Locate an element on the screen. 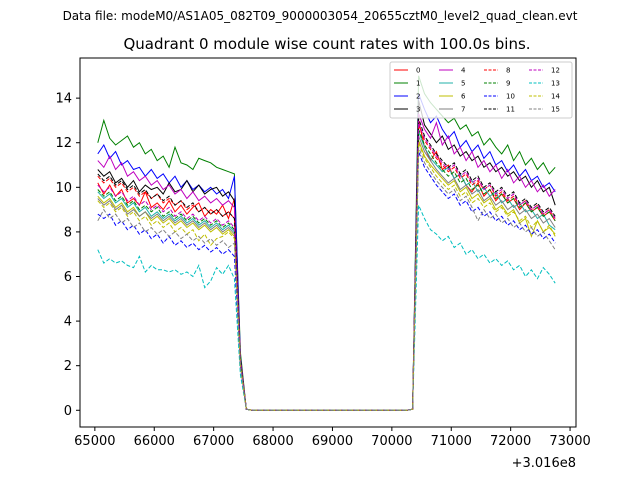 The height and width of the screenshot is (480, 640). x-tick-label: 66000 is located at coordinates (154, 441).